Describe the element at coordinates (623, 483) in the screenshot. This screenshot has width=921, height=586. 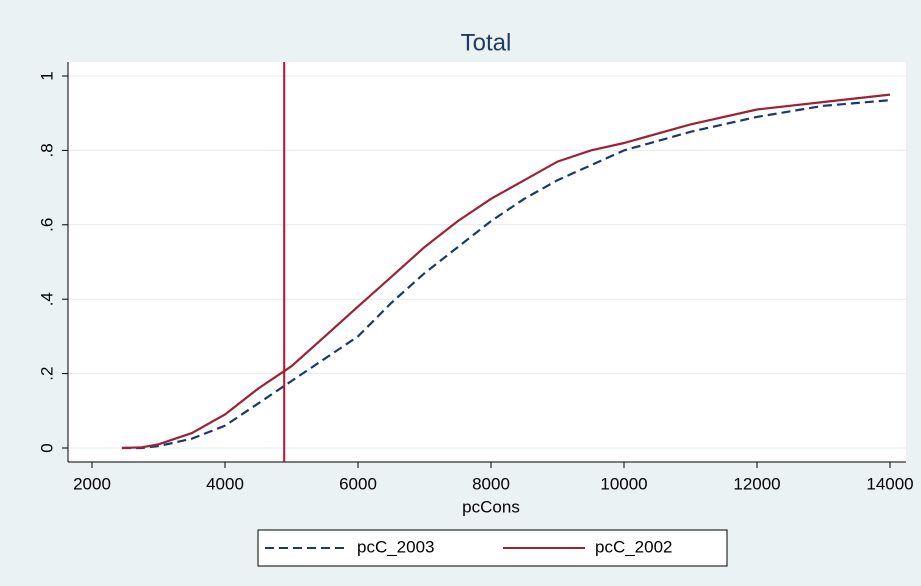
I see `x-tick-label: 10000` at that location.